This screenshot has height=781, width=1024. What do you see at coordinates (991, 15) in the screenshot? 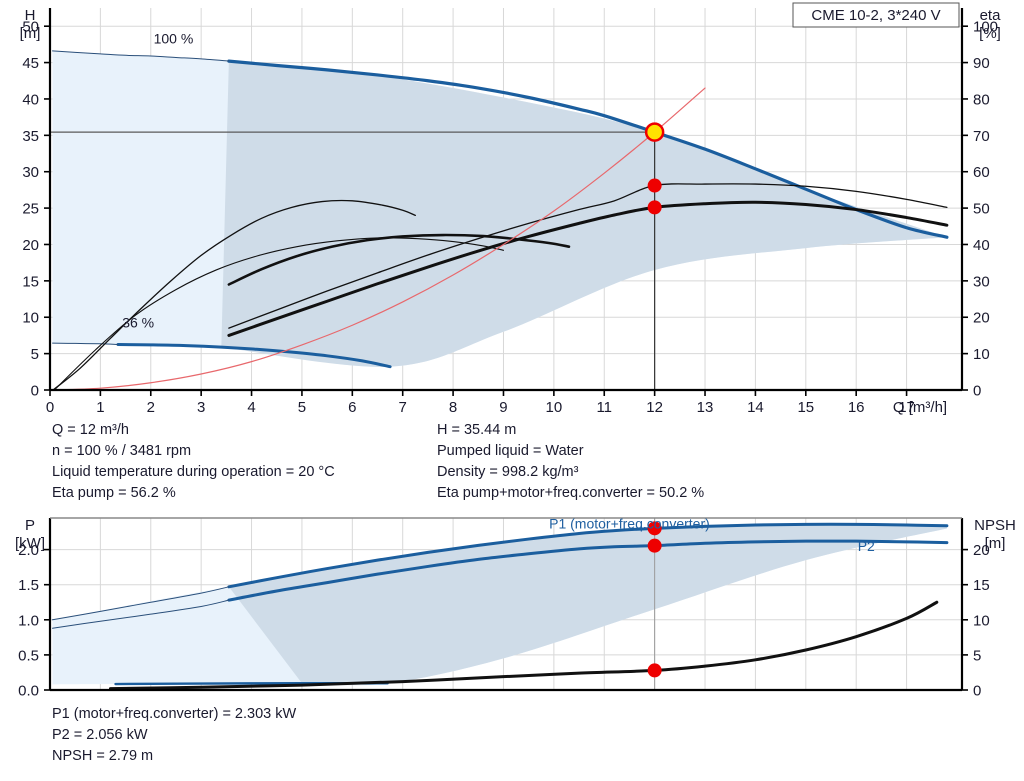
I see `y2-axis-title: eta` at bounding box center [991, 15].